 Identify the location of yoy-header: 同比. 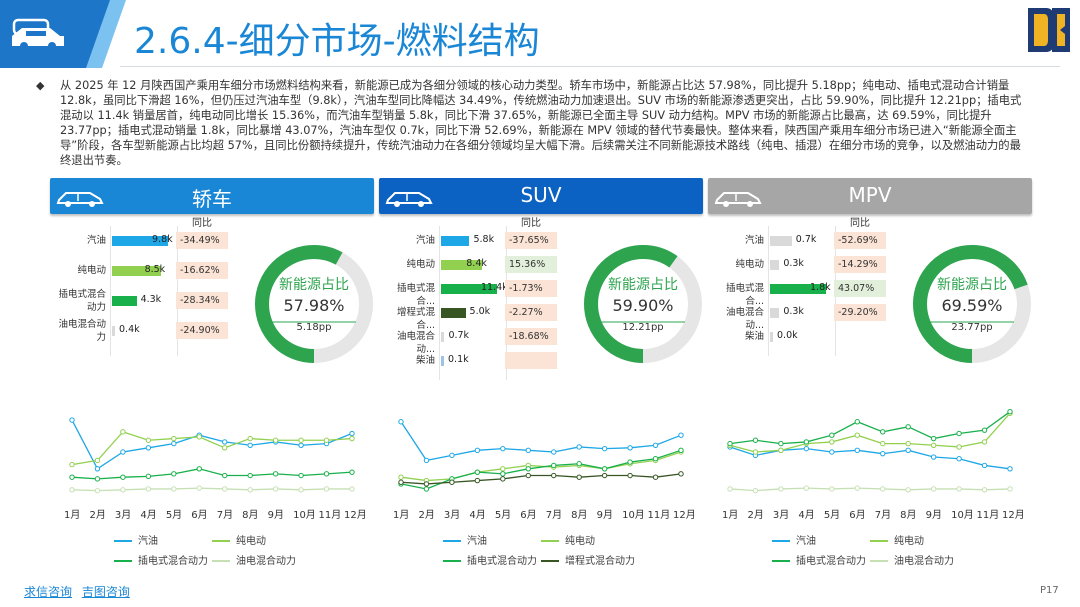
(531, 223).